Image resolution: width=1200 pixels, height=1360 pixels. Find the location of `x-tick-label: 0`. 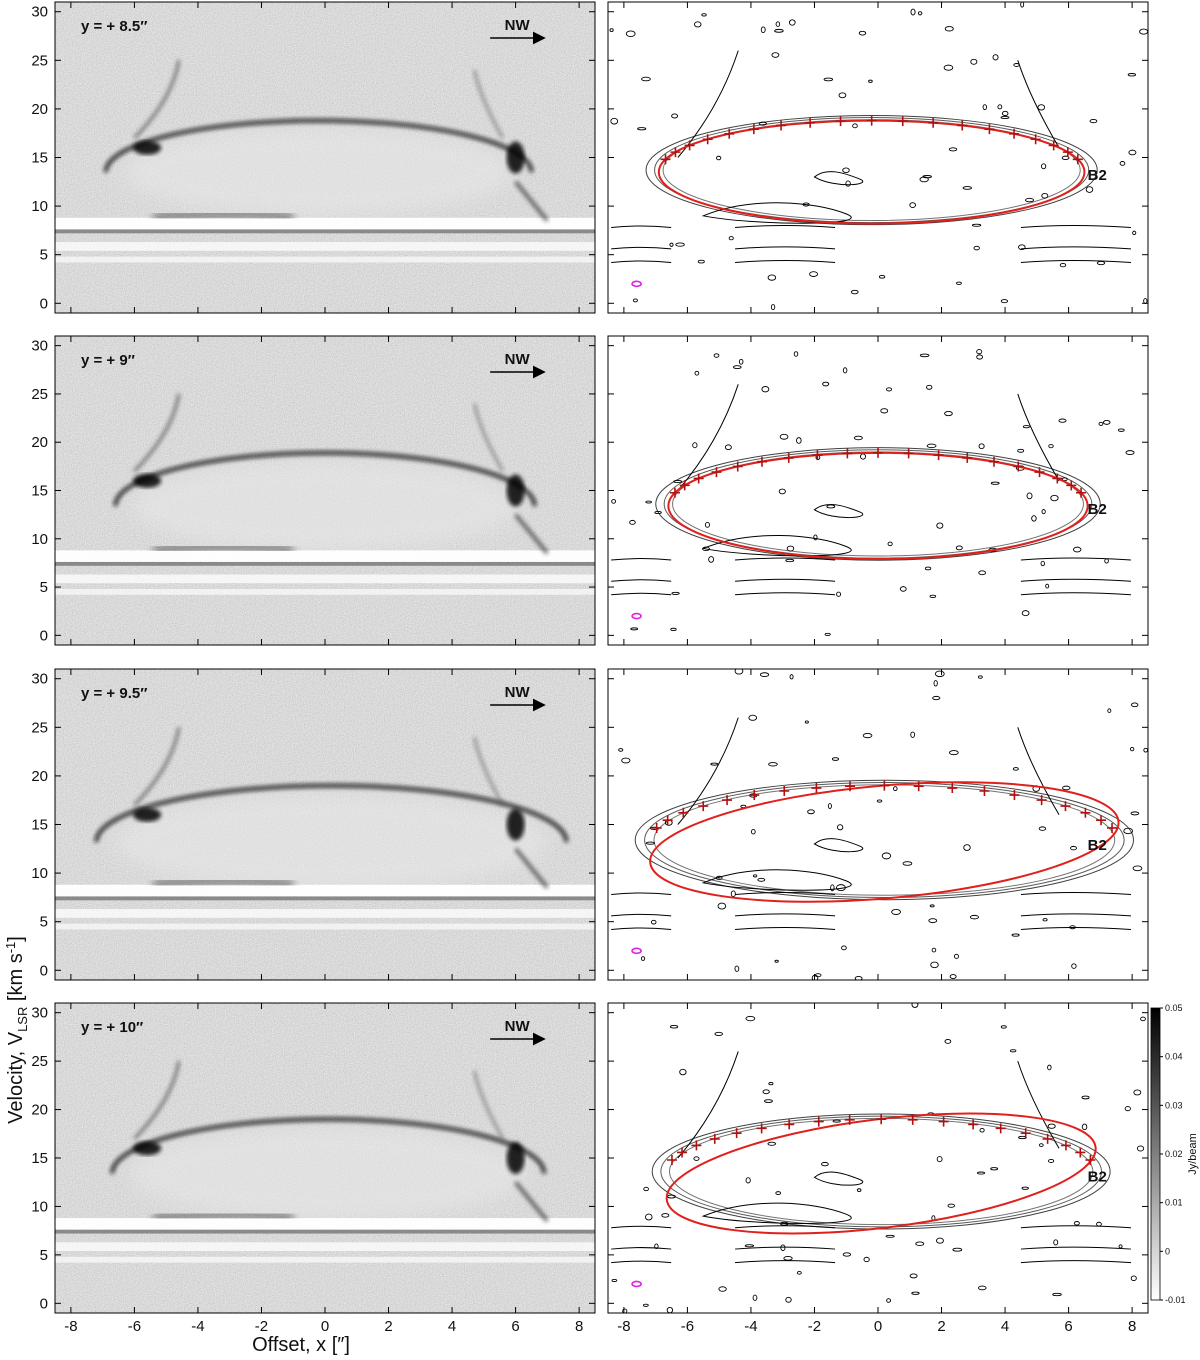

x-tick-label: 0 is located at coordinates (878, 1326).